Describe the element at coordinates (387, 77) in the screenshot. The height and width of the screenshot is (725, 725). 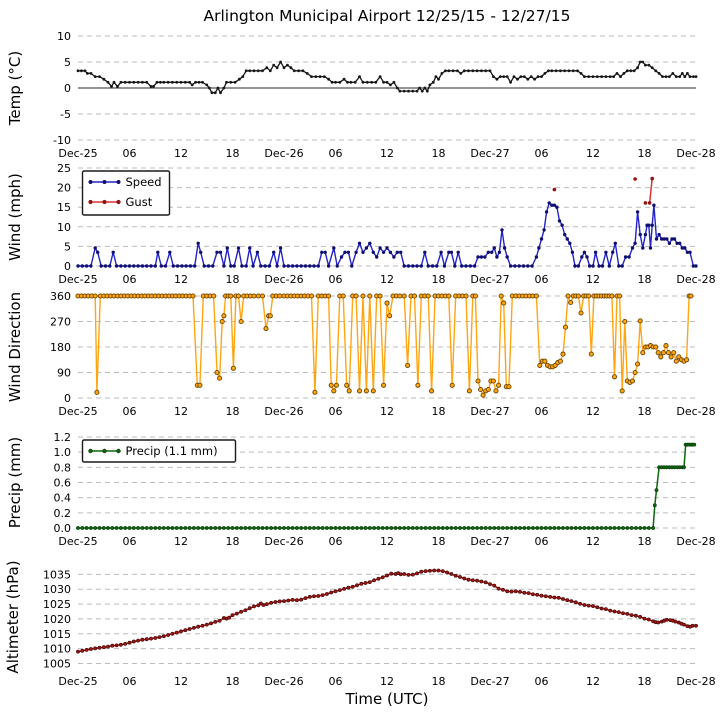
I see `series-temp-markers` at that location.